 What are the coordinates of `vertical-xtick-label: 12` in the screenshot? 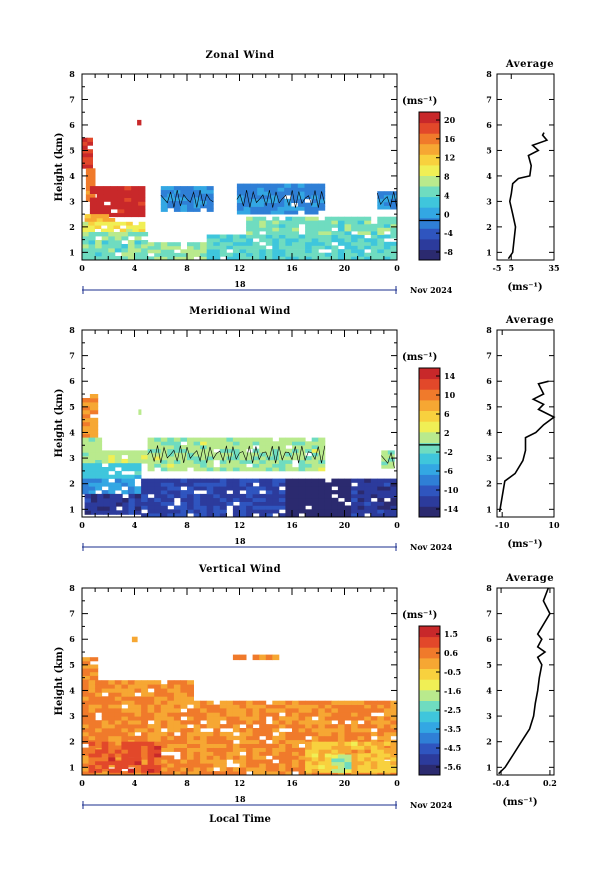 It's located at (239, 783).